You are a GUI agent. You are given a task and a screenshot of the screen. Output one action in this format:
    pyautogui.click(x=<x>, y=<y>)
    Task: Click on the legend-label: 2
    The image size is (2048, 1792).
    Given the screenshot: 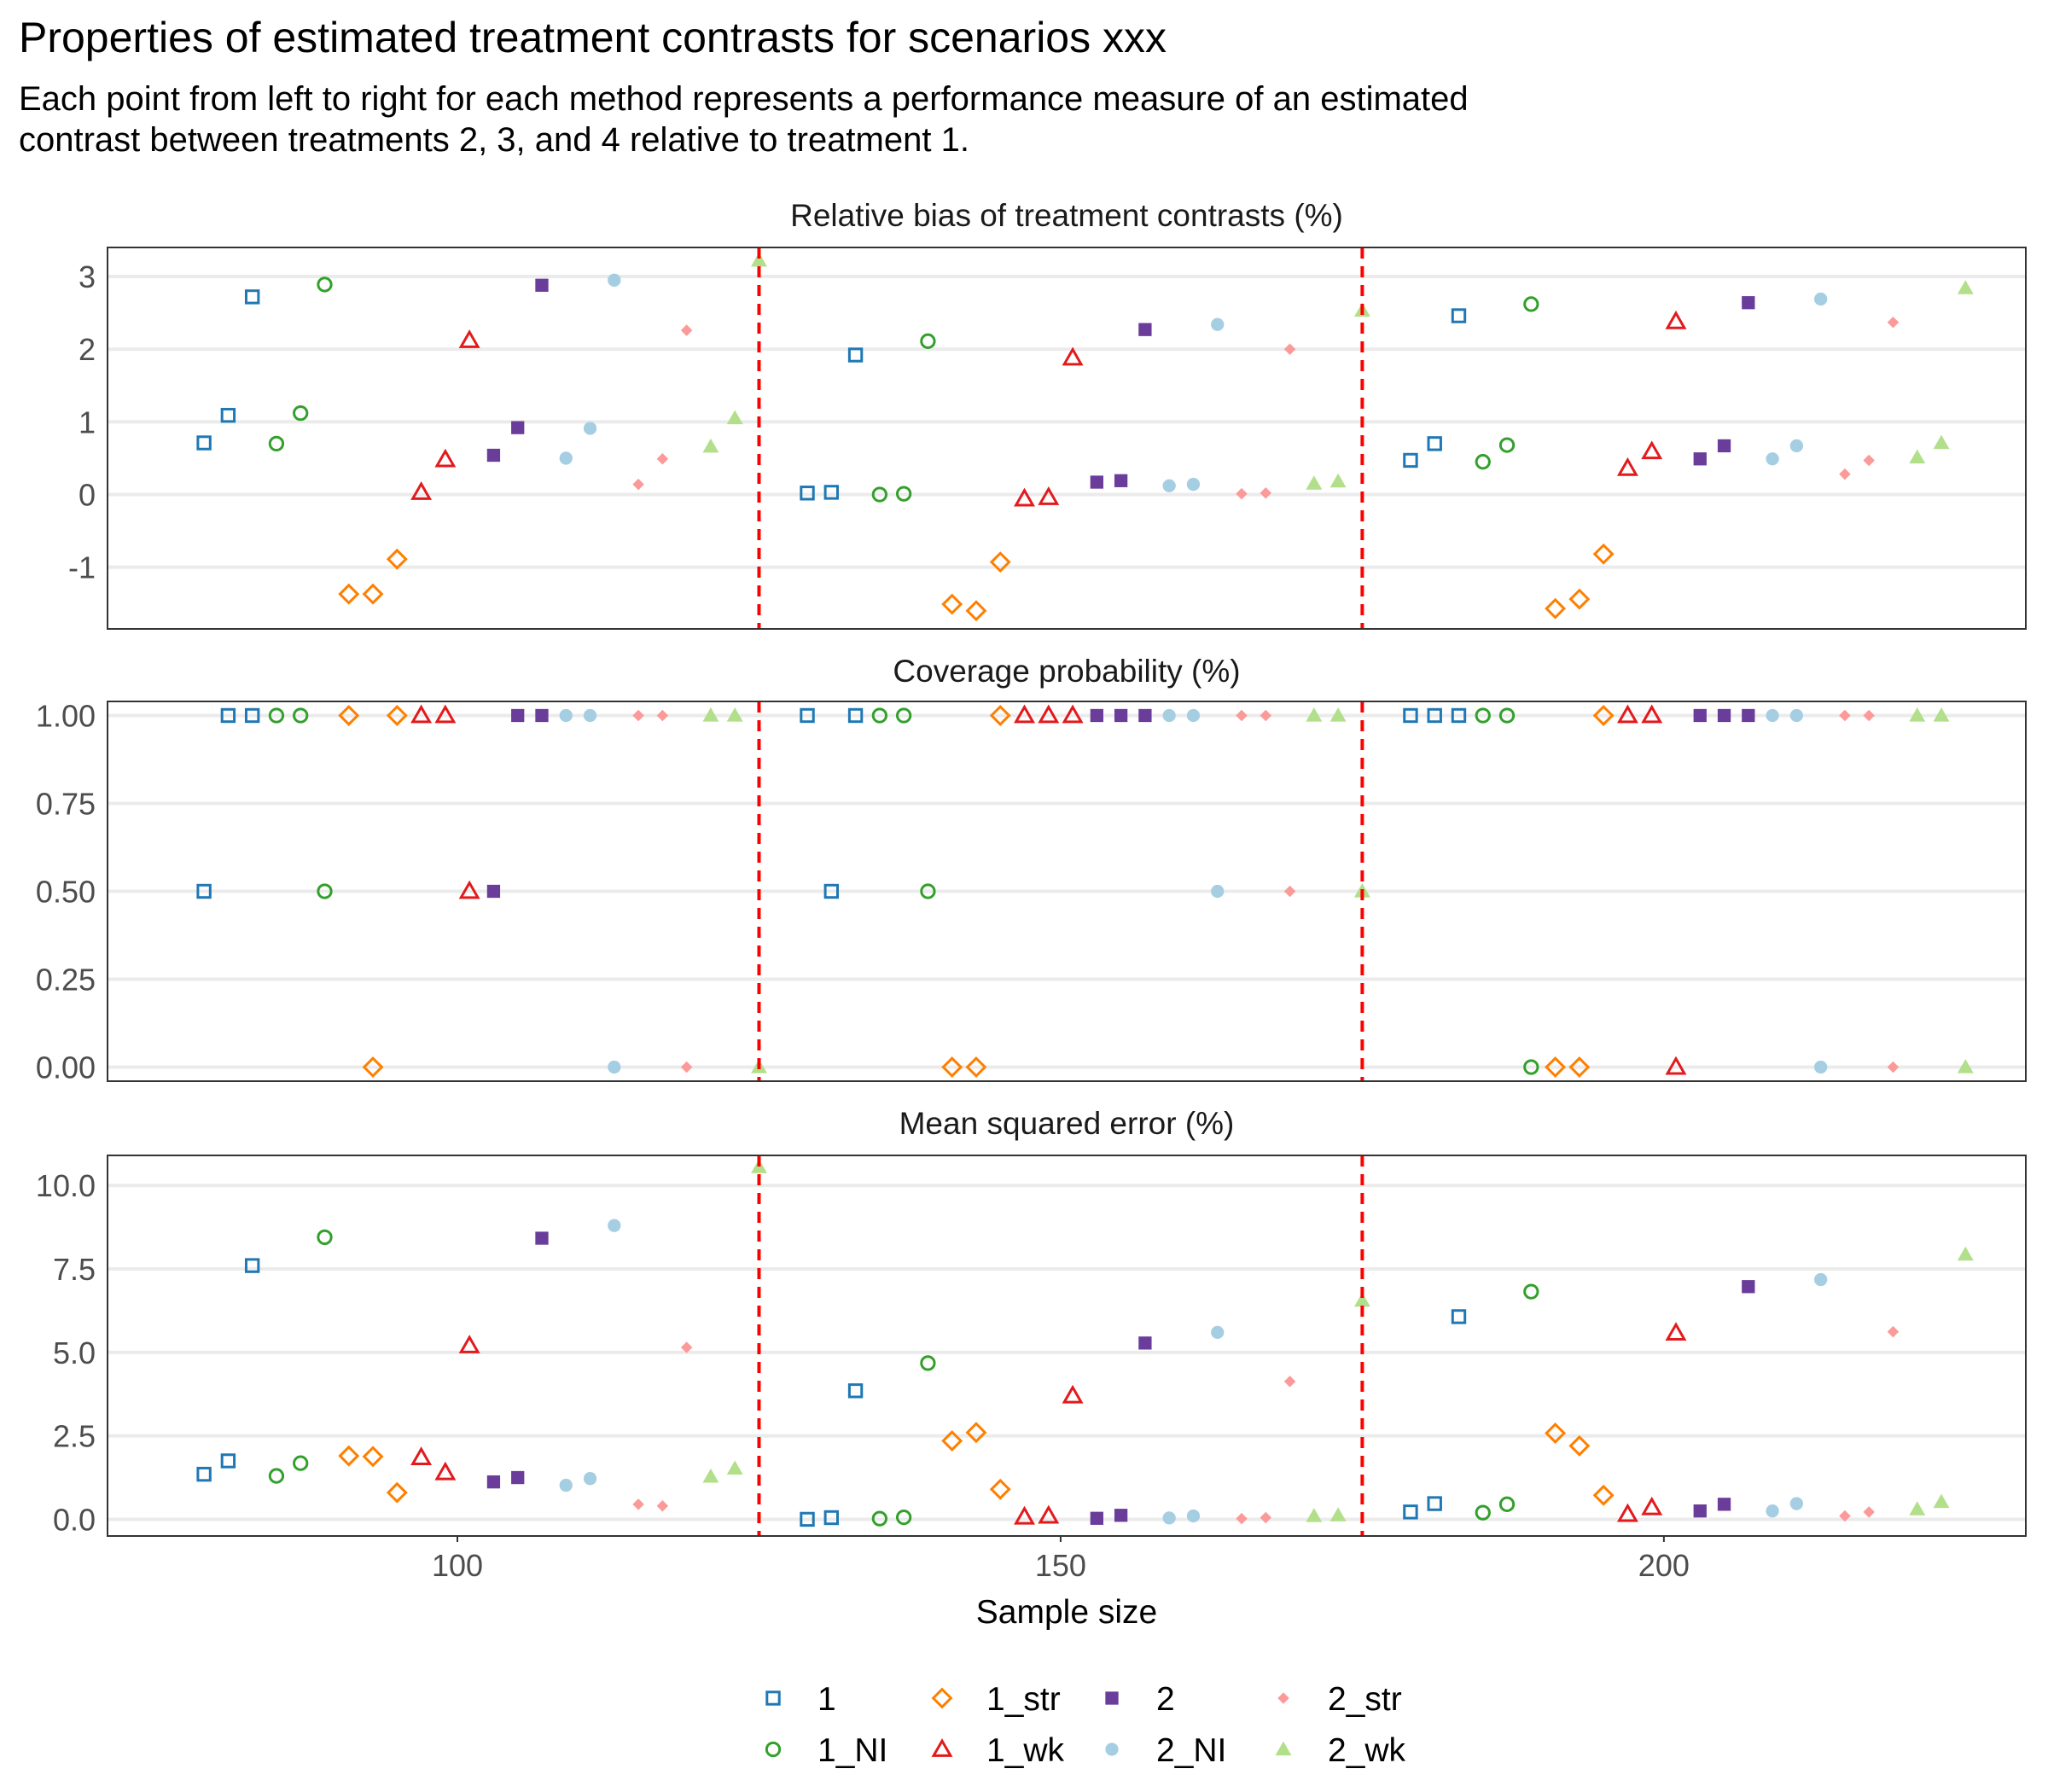 What is the action you would take?
    pyautogui.click(x=1165, y=1699)
    